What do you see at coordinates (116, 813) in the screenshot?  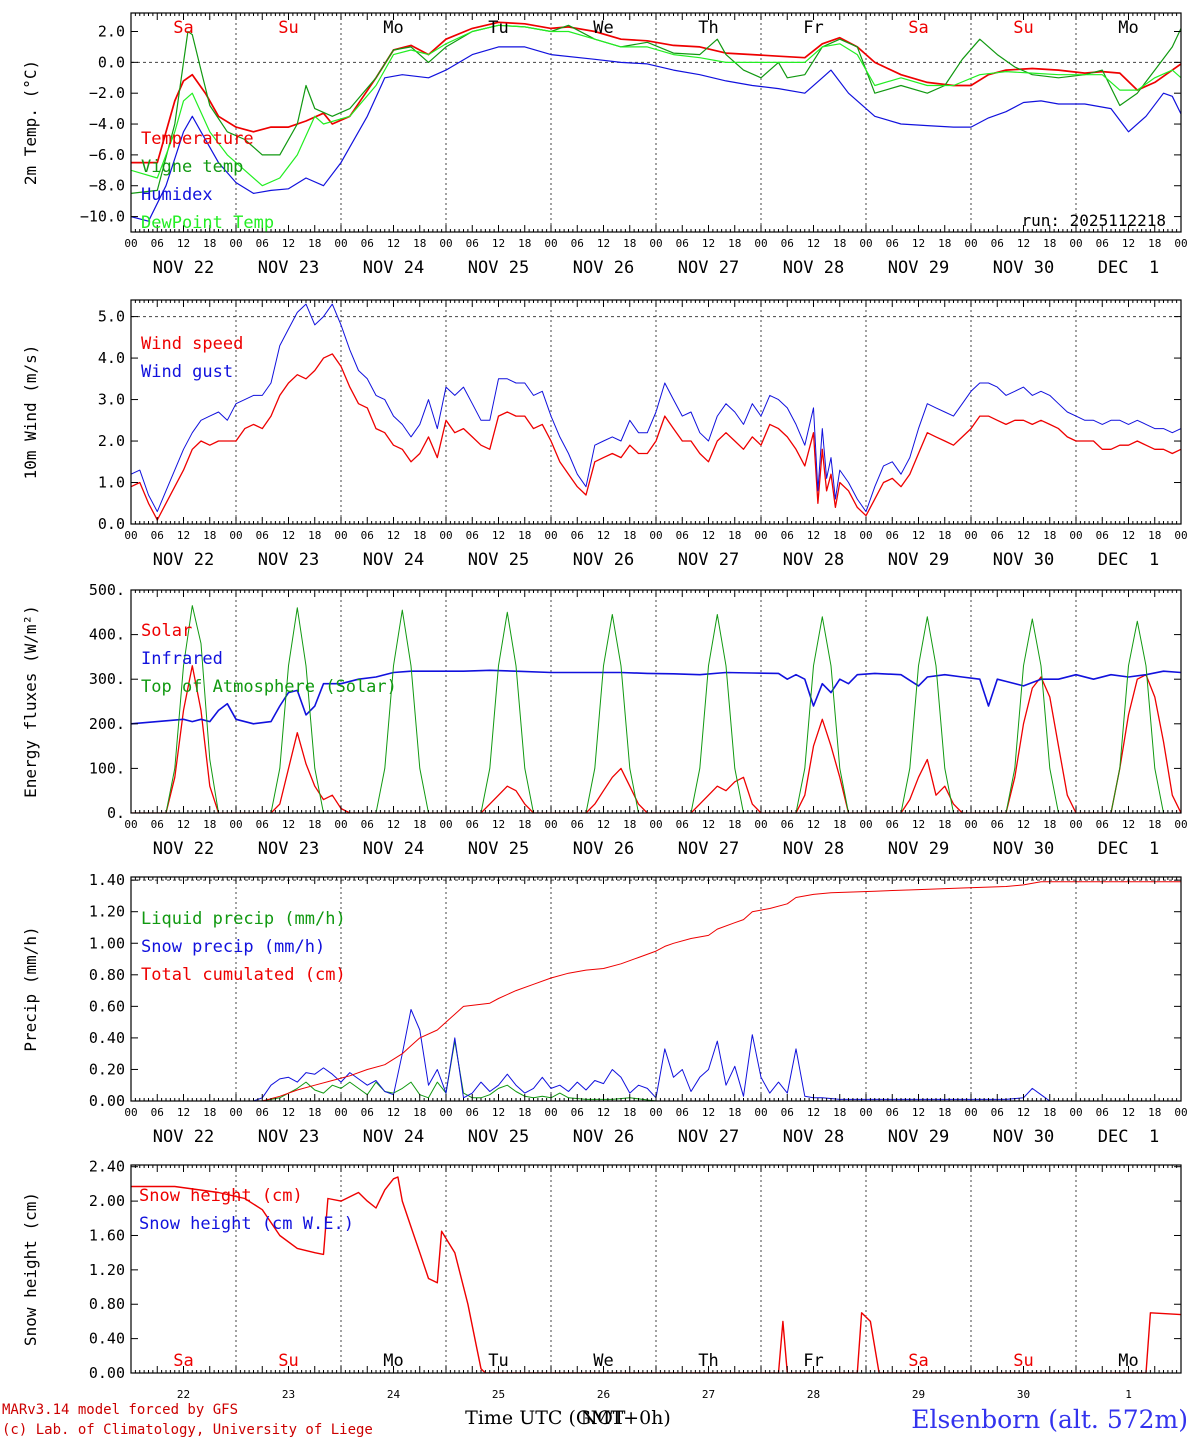 I see `y-tick-label: 0.` at bounding box center [116, 813].